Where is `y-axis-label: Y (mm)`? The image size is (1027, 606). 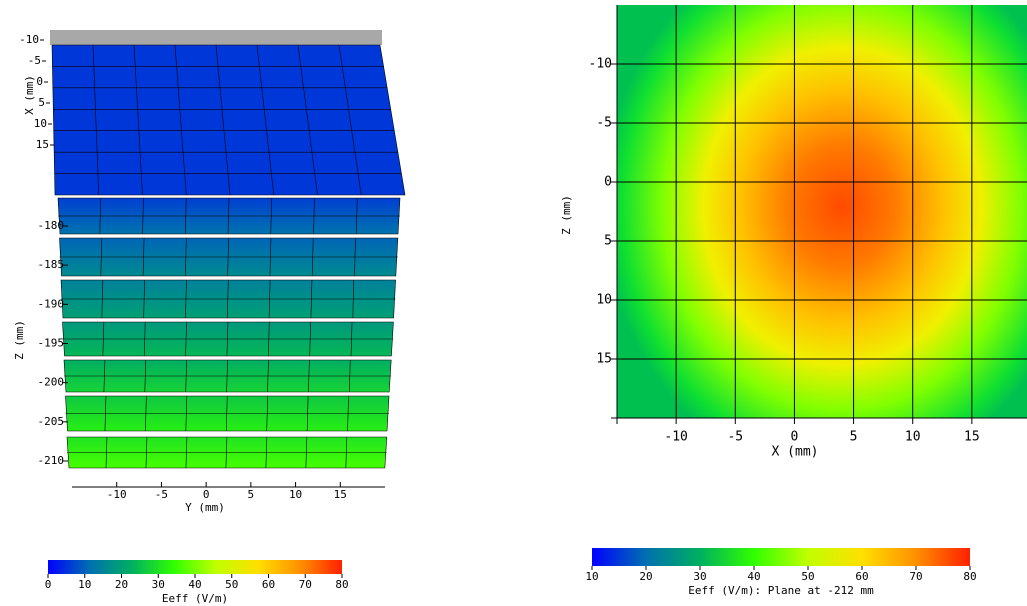 y-axis-label: Y (mm) is located at coordinates (205, 507).